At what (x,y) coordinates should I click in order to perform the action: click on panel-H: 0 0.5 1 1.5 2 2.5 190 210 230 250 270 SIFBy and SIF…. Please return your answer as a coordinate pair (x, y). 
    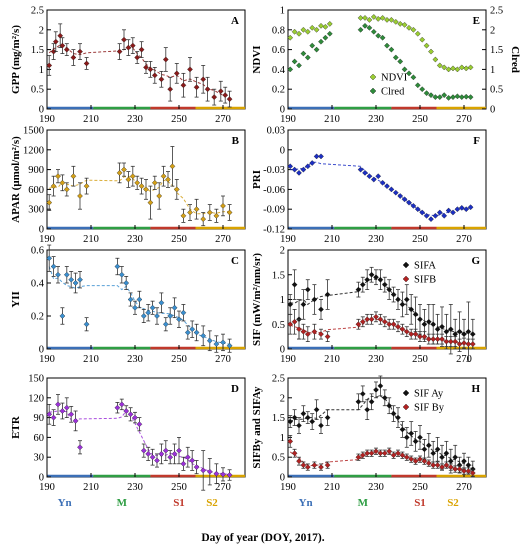
    Looking at the image, I should click on (369, 433).